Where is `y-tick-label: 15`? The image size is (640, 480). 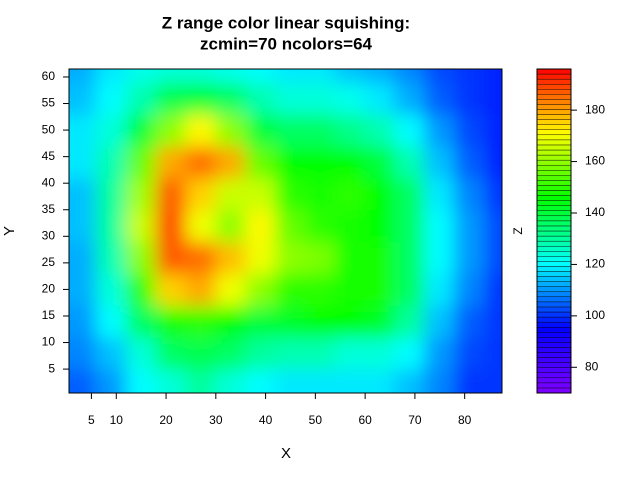
y-tick-label: 15 is located at coordinates (49, 315).